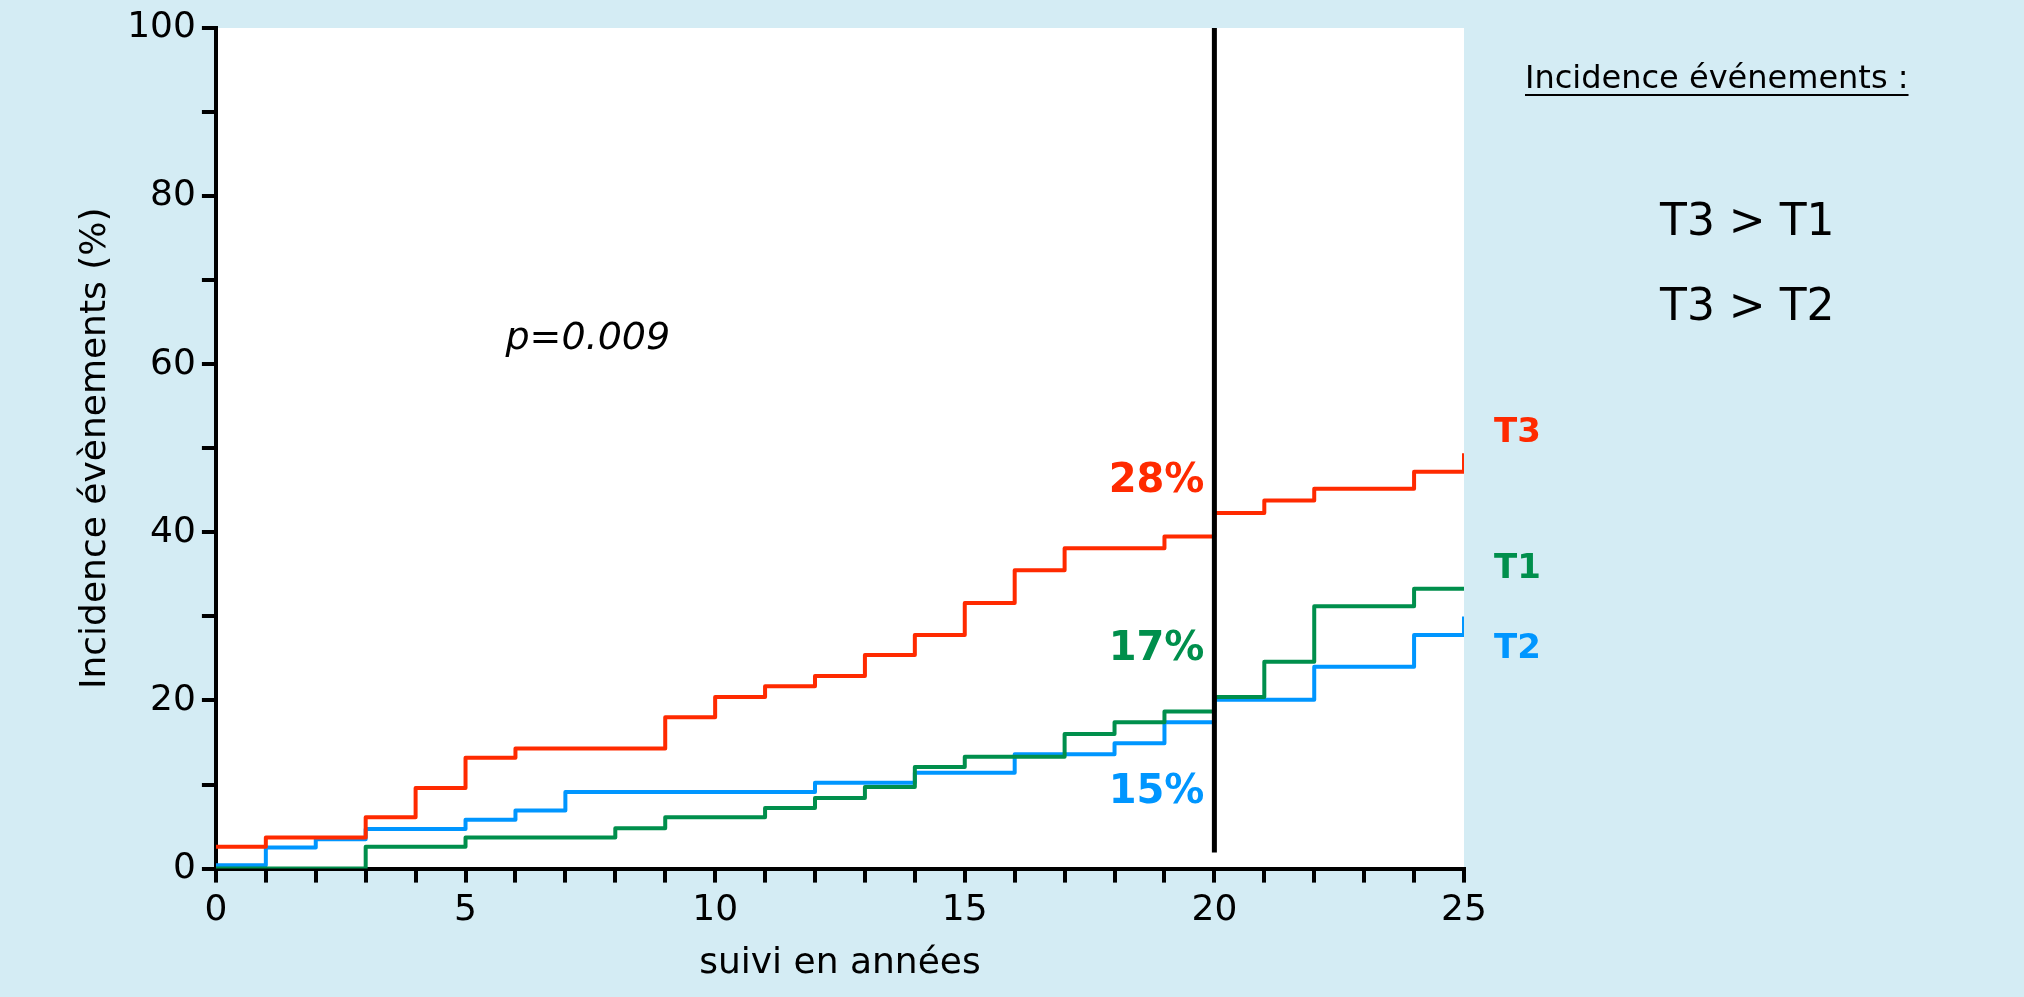  I want to click on x-tick-label: 15, so click(964, 907).